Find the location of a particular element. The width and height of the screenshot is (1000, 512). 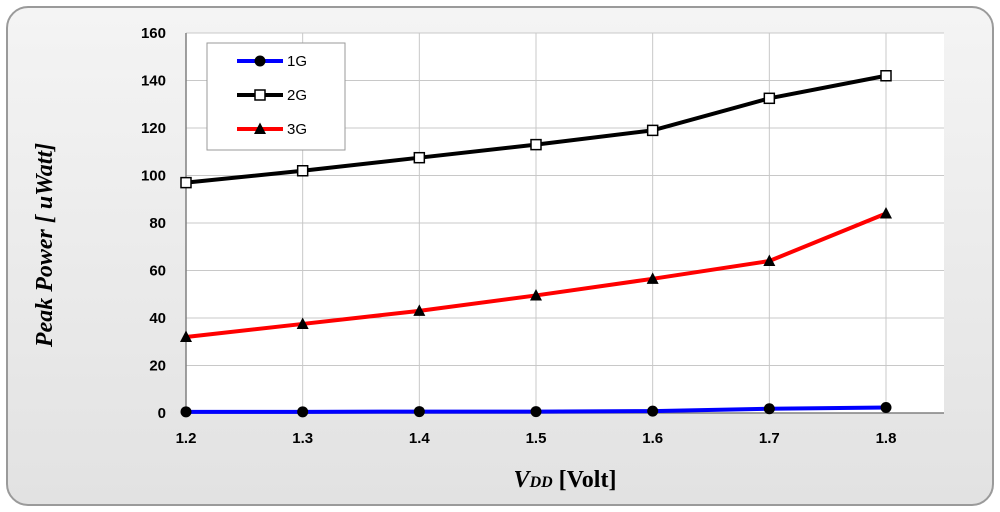

y-tick-label: 120 is located at coordinates (153, 128).